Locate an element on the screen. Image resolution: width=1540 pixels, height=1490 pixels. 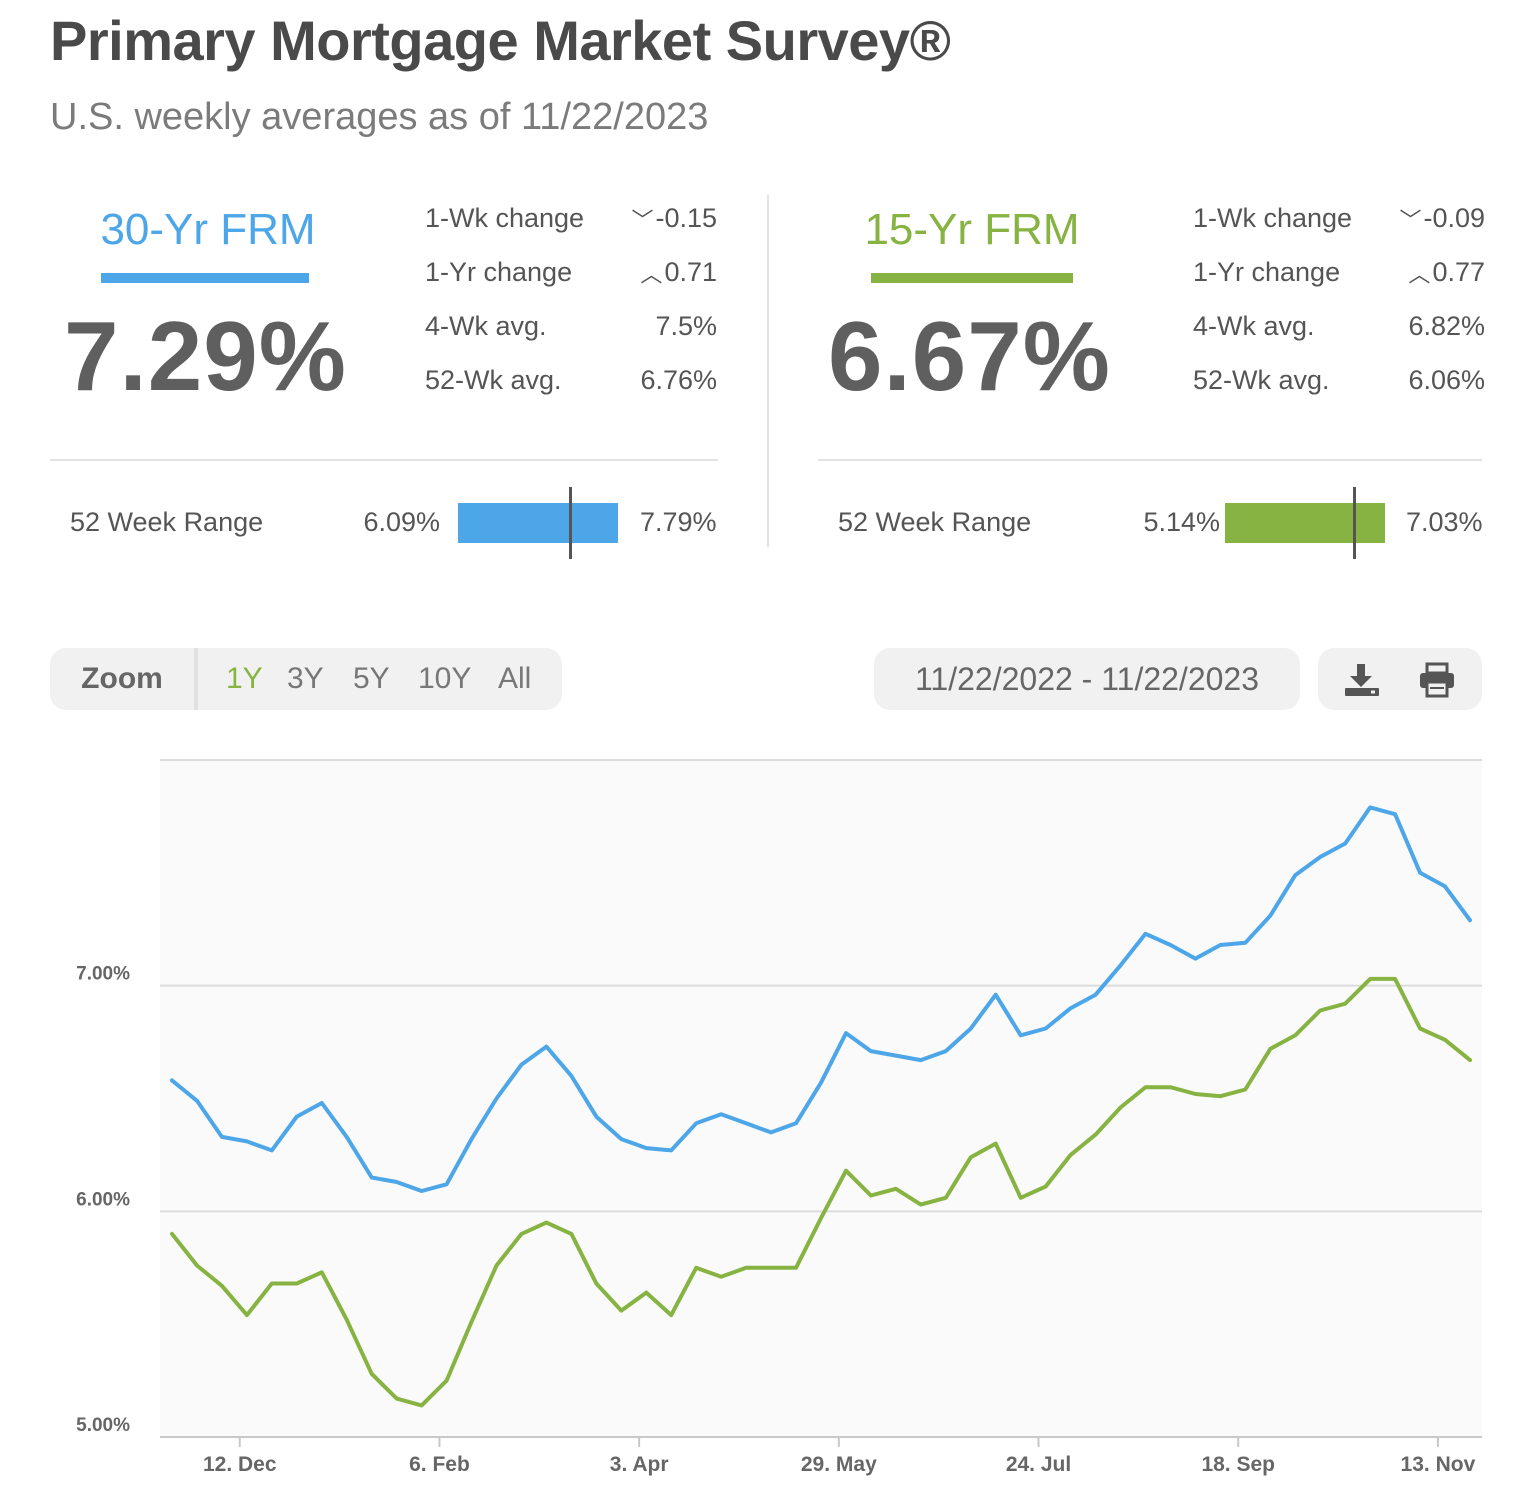
print-icon is located at coordinates (1438, 680).